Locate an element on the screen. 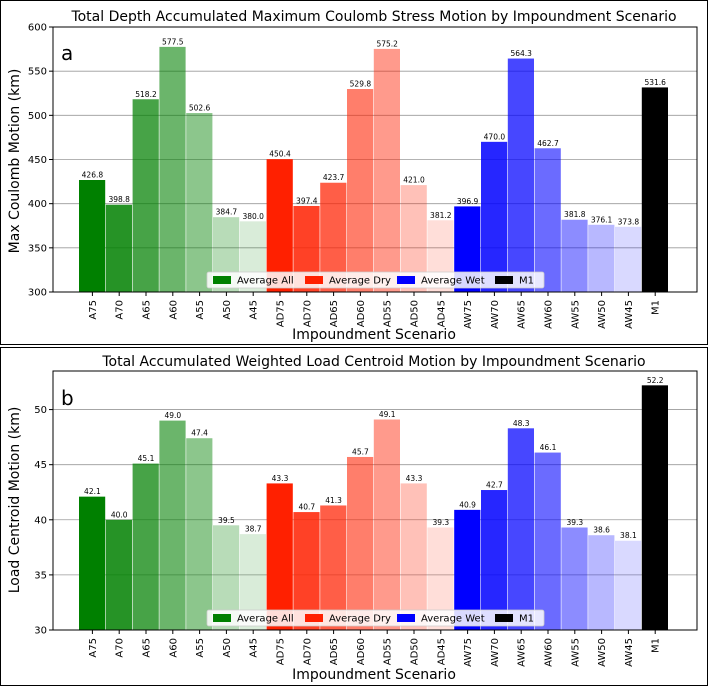 This screenshot has height=686, width=708. panel-b-y-tick-label: 45 is located at coordinates (40, 465).